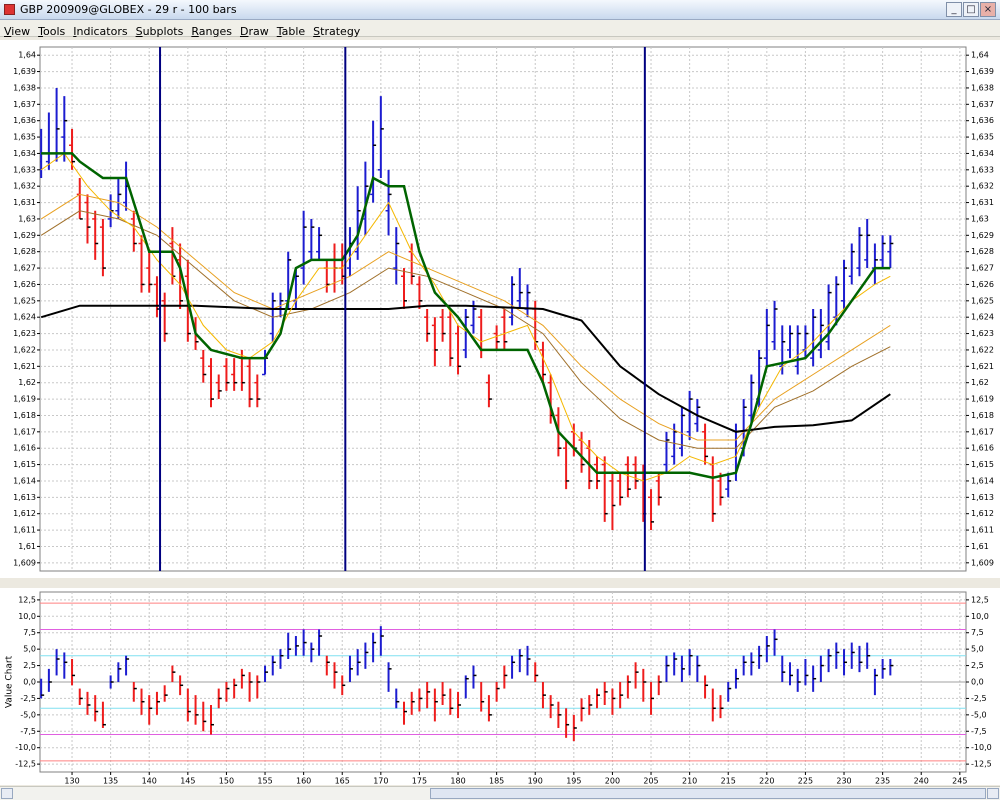  What do you see at coordinates (24, 251) in the screenshot?
I see `y-tick-label: 1,628` at bounding box center [24, 251].